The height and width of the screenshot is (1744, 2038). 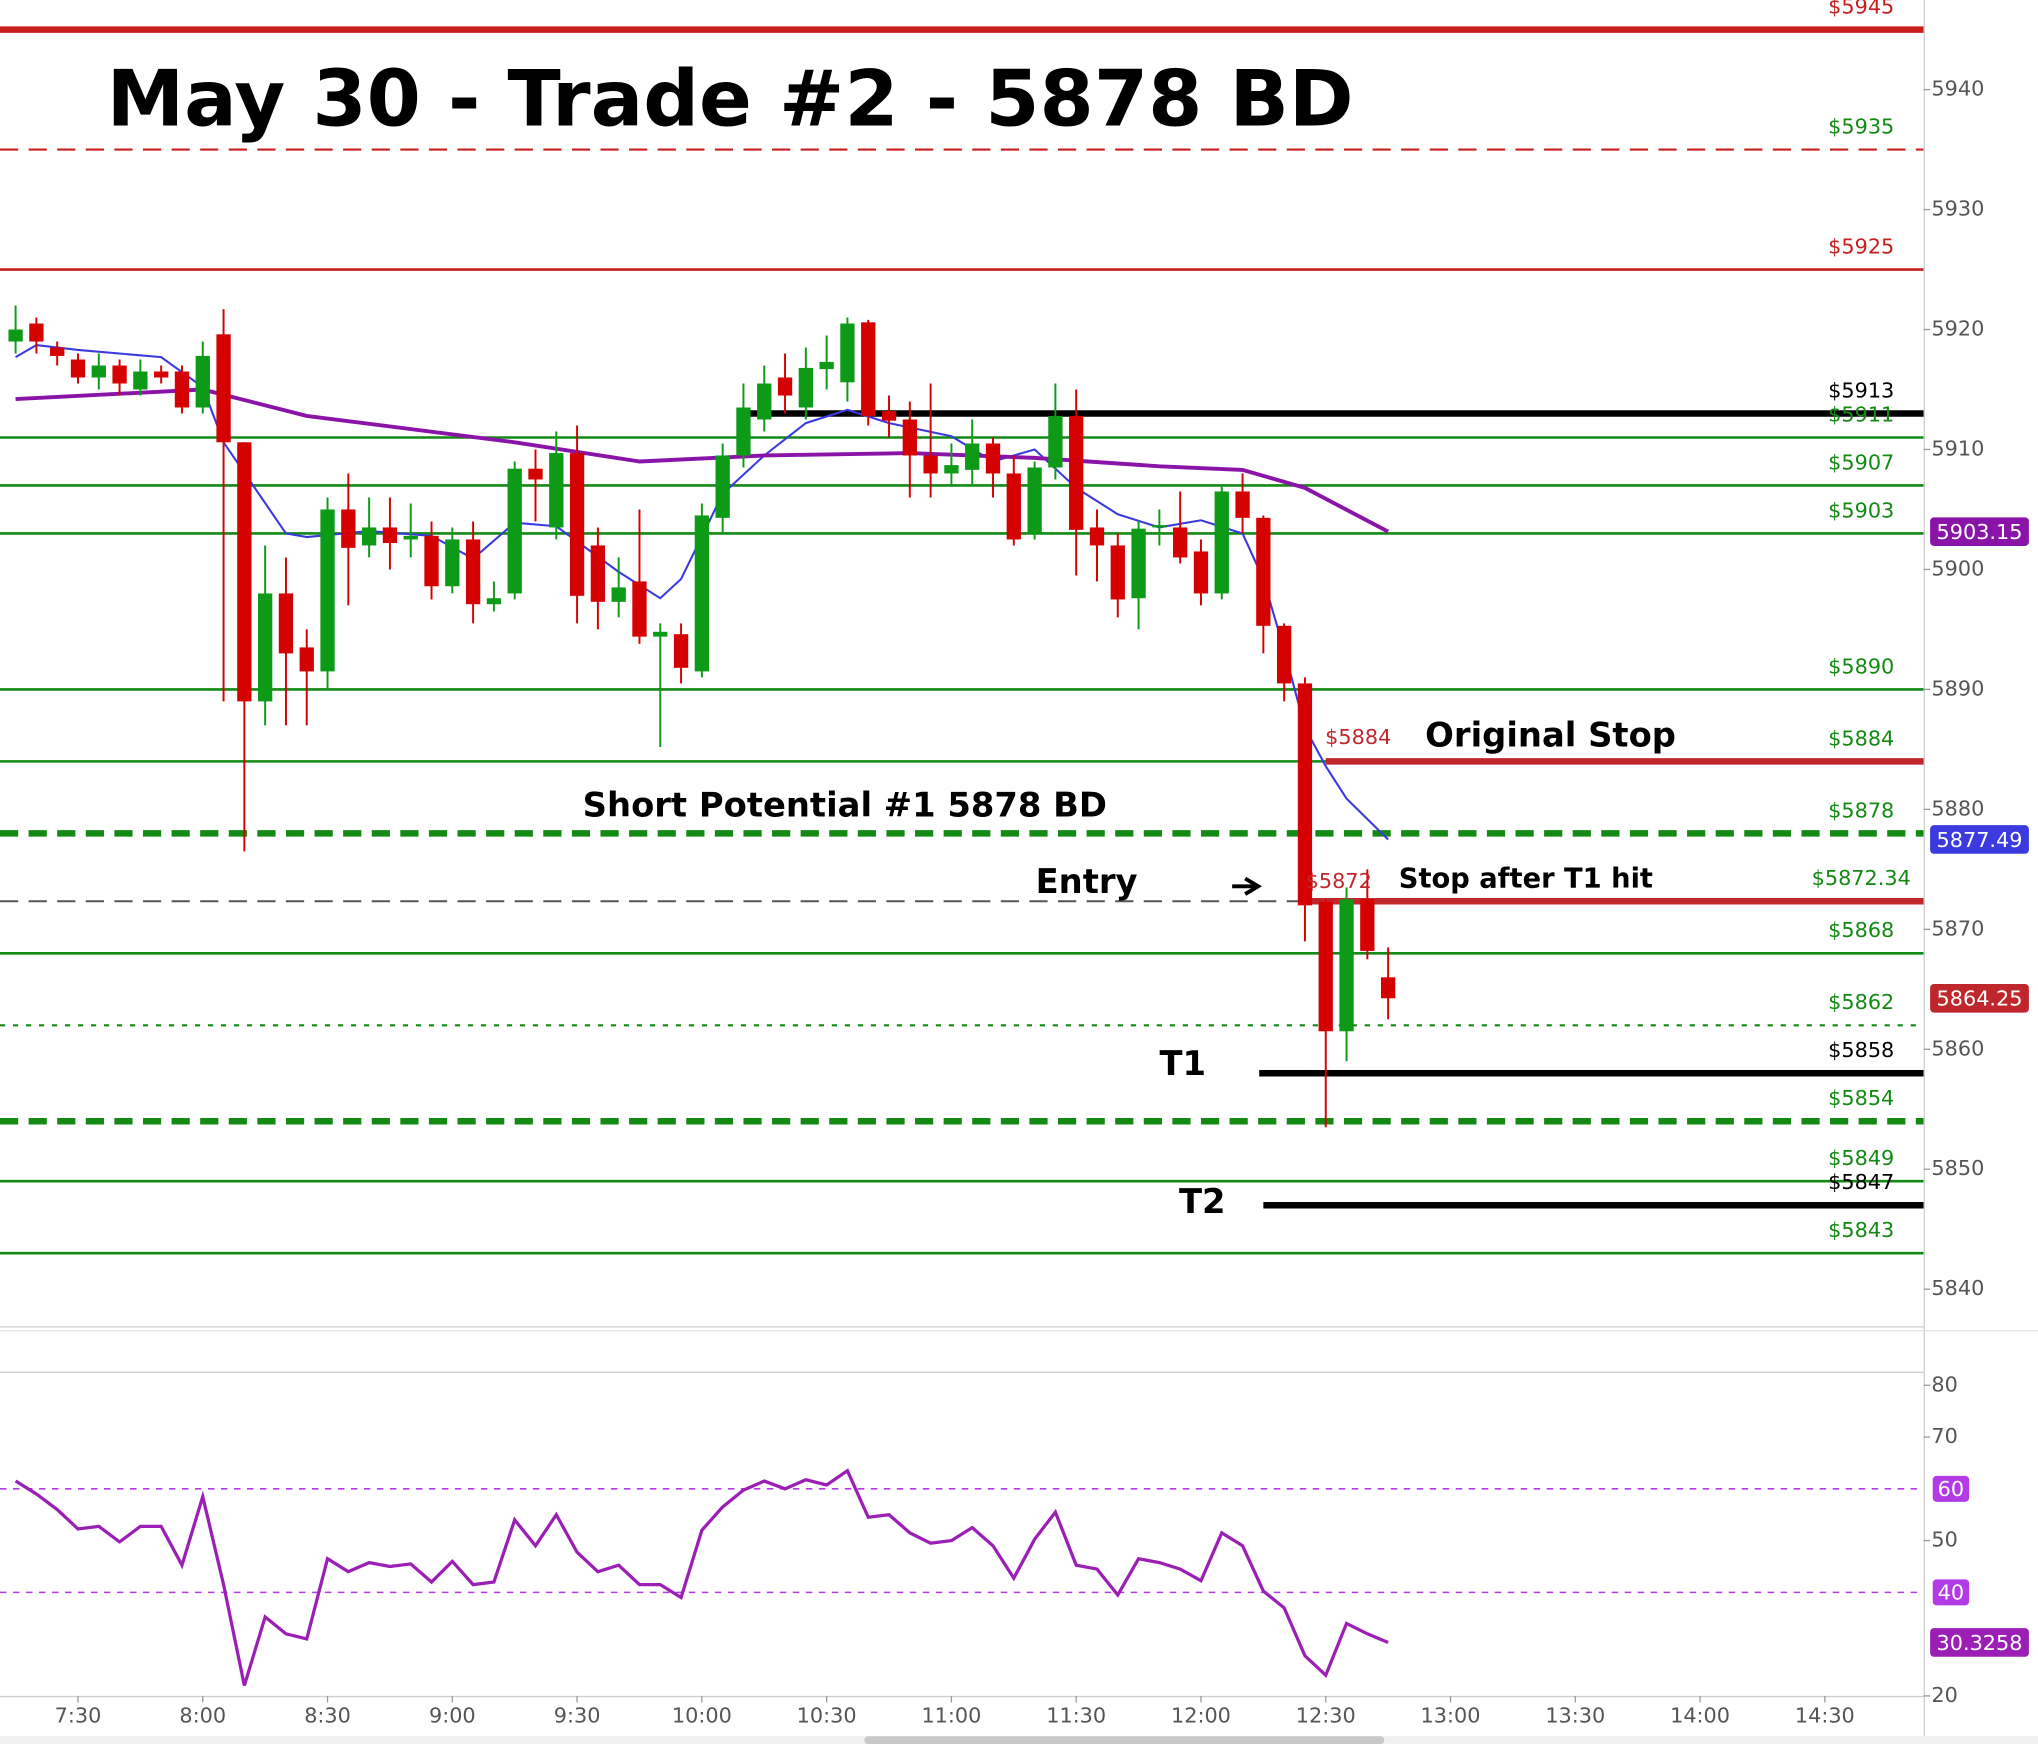 What do you see at coordinates (1201, 1716) in the screenshot?
I see `x-tick-label: 12:00` at bounding box center [1201, 1716].